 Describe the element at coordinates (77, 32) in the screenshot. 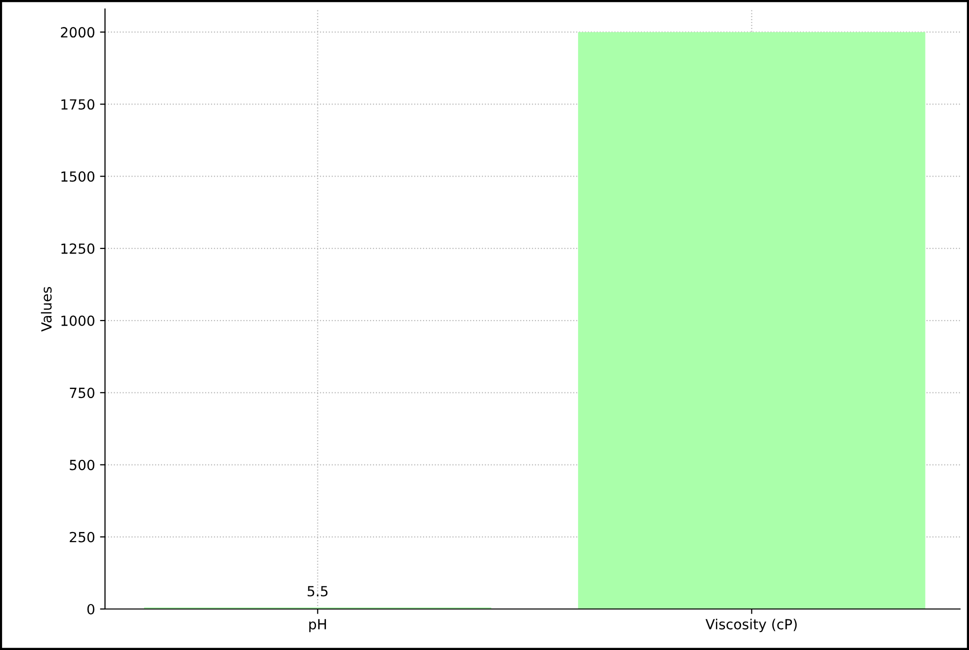

I see `y-tick-label: 2000` at that location.